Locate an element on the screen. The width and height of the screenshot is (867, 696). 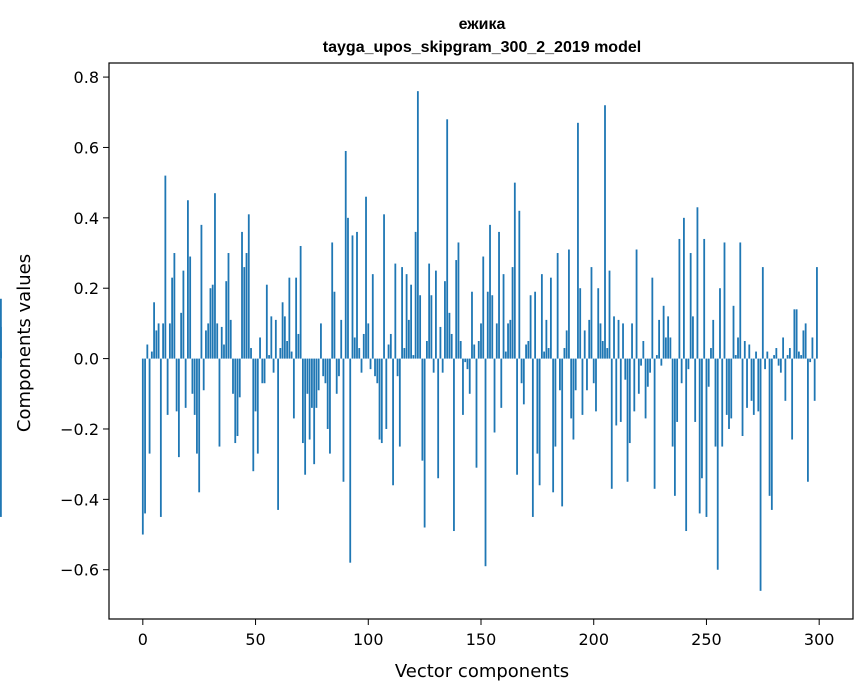
x-tick-label: 100 is located at coordinates (368, 639).